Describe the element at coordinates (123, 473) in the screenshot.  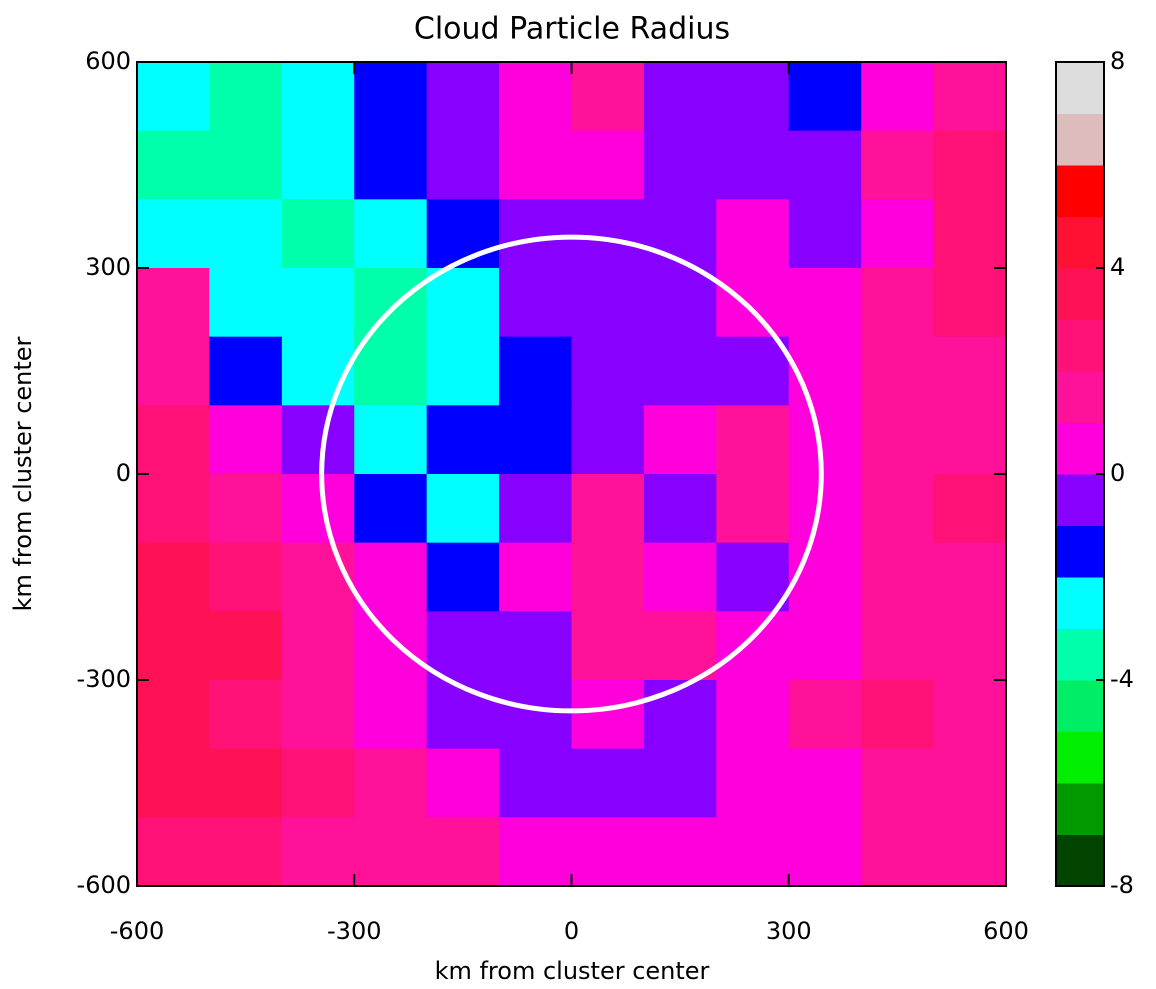
I see `y-tick-label: 0` at that location.